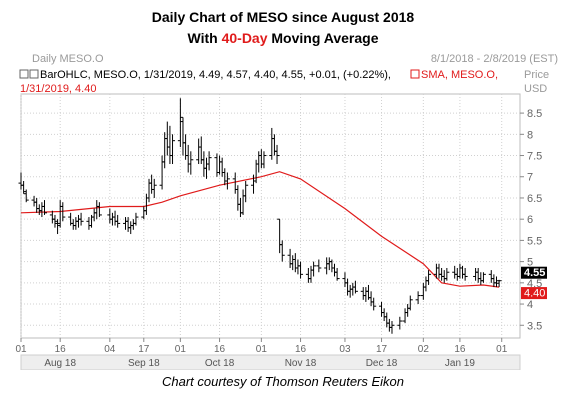  I want to click on sma-legend: SMA, MESO.O,, so click(459, 75).